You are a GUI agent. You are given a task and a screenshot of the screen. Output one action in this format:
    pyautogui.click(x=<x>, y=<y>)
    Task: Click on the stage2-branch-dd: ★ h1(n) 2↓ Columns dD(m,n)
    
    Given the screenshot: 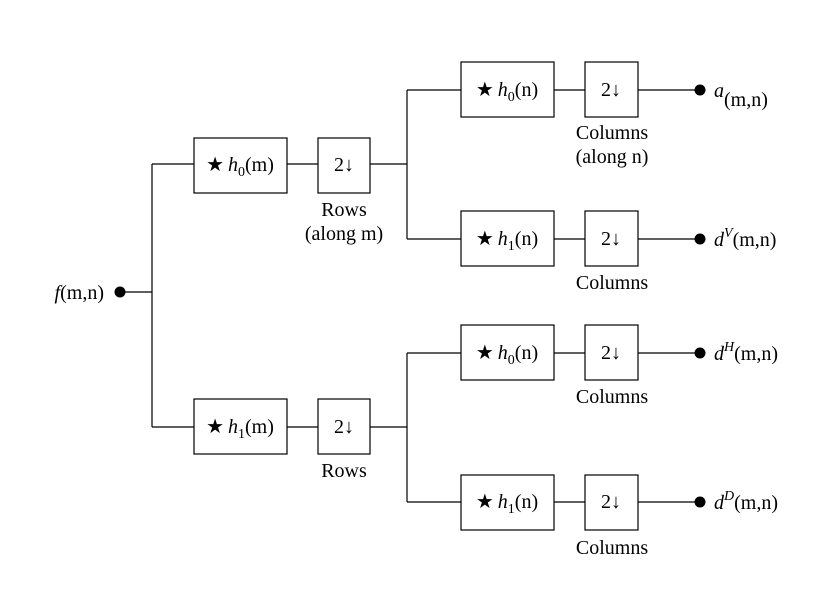 What is the action you would take?
    pyautogui.click(x=619, y=516)
    